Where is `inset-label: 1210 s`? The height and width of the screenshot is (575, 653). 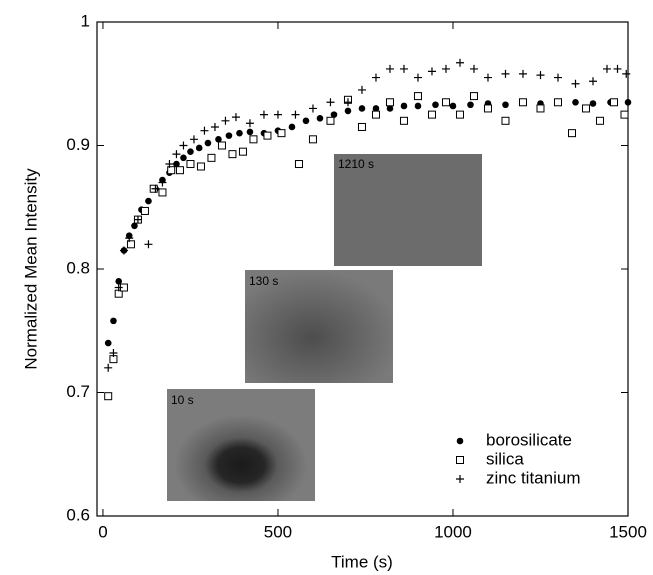
inset-label: 1210 s is located at coordinates (356, 164).